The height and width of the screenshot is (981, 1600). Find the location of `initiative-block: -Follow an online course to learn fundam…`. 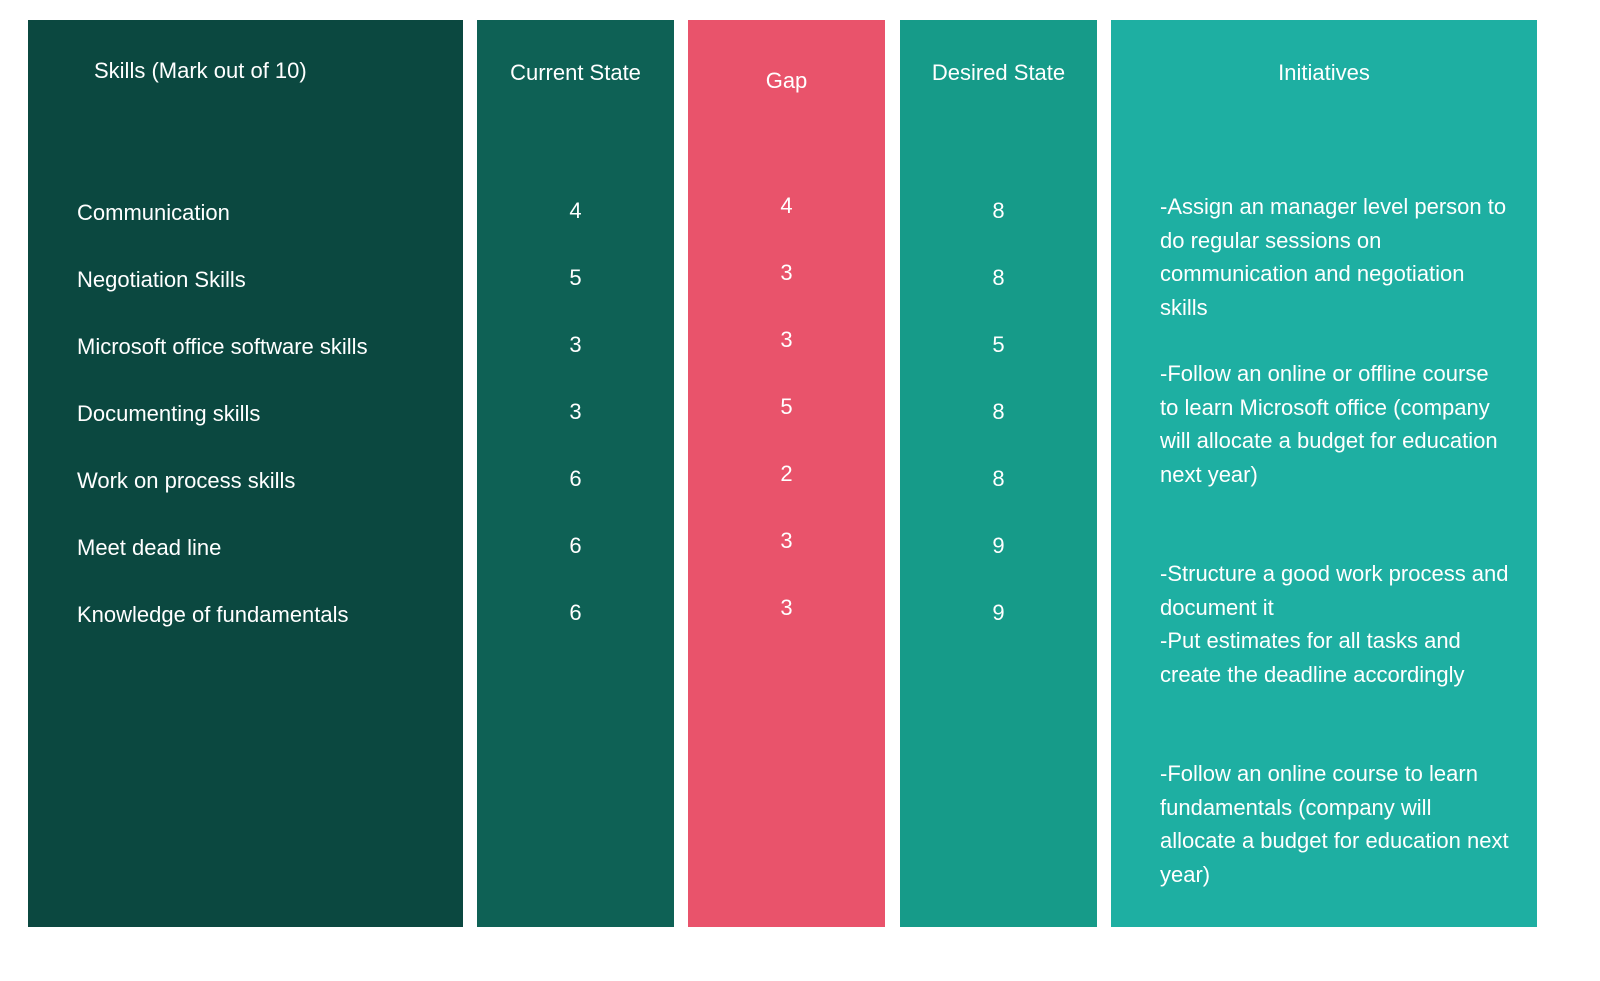

initiative-block: -Follow an online course to learn fundam… is located at coordinates (1335, 824).